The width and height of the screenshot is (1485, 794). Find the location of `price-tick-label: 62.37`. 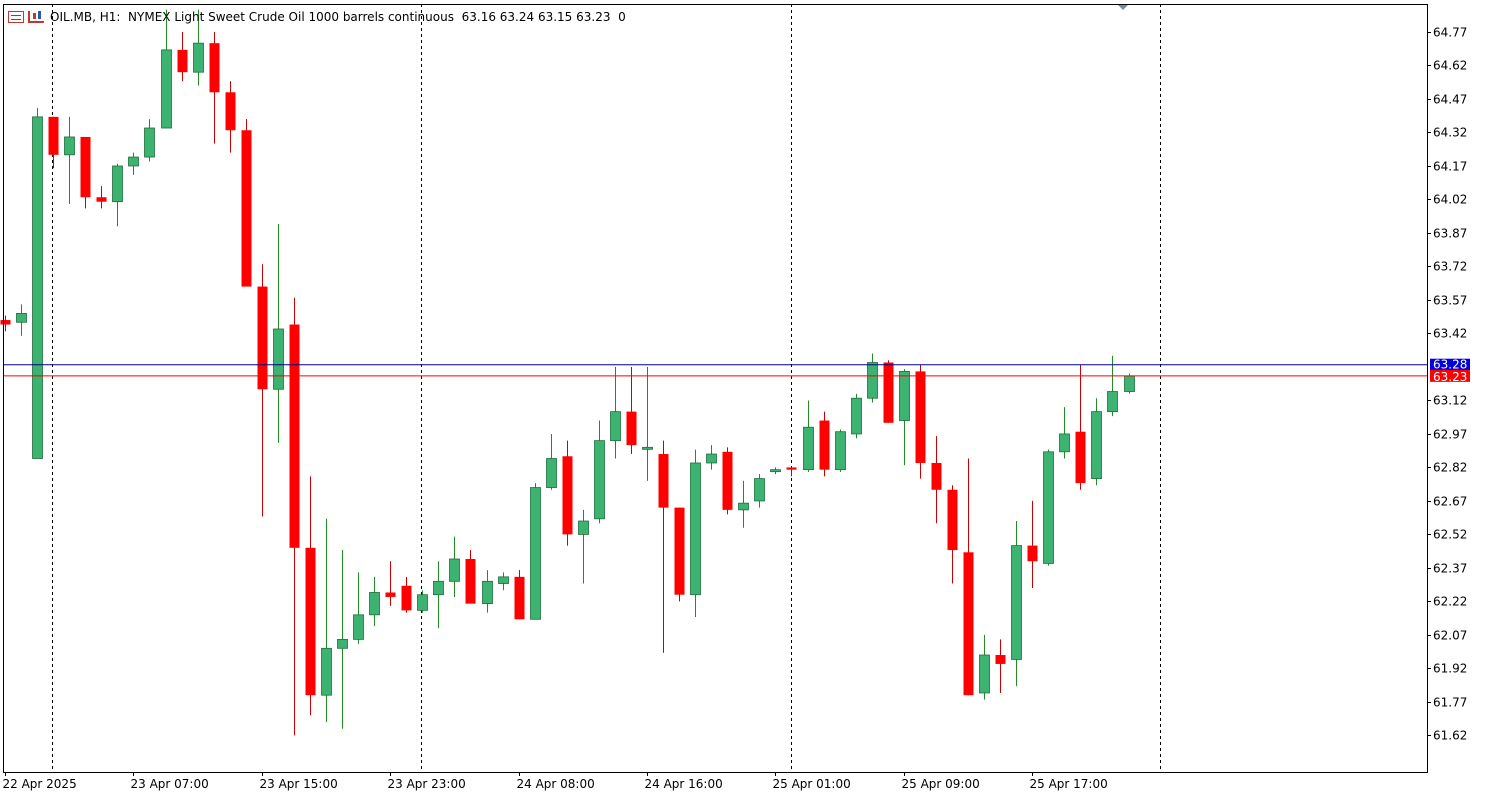

price-tick-label: 62.37 is located at coordinates (1450, 569).